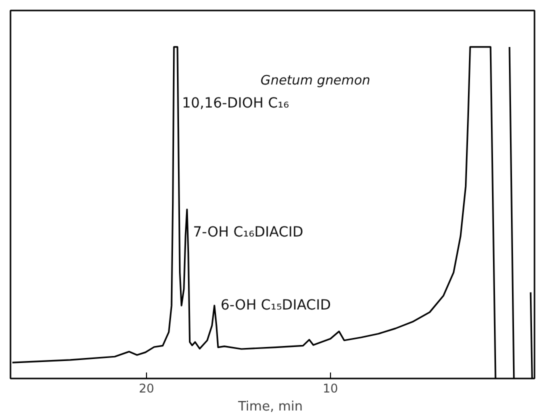  I want to click on x-tick-label: 10, so click(330, 389).